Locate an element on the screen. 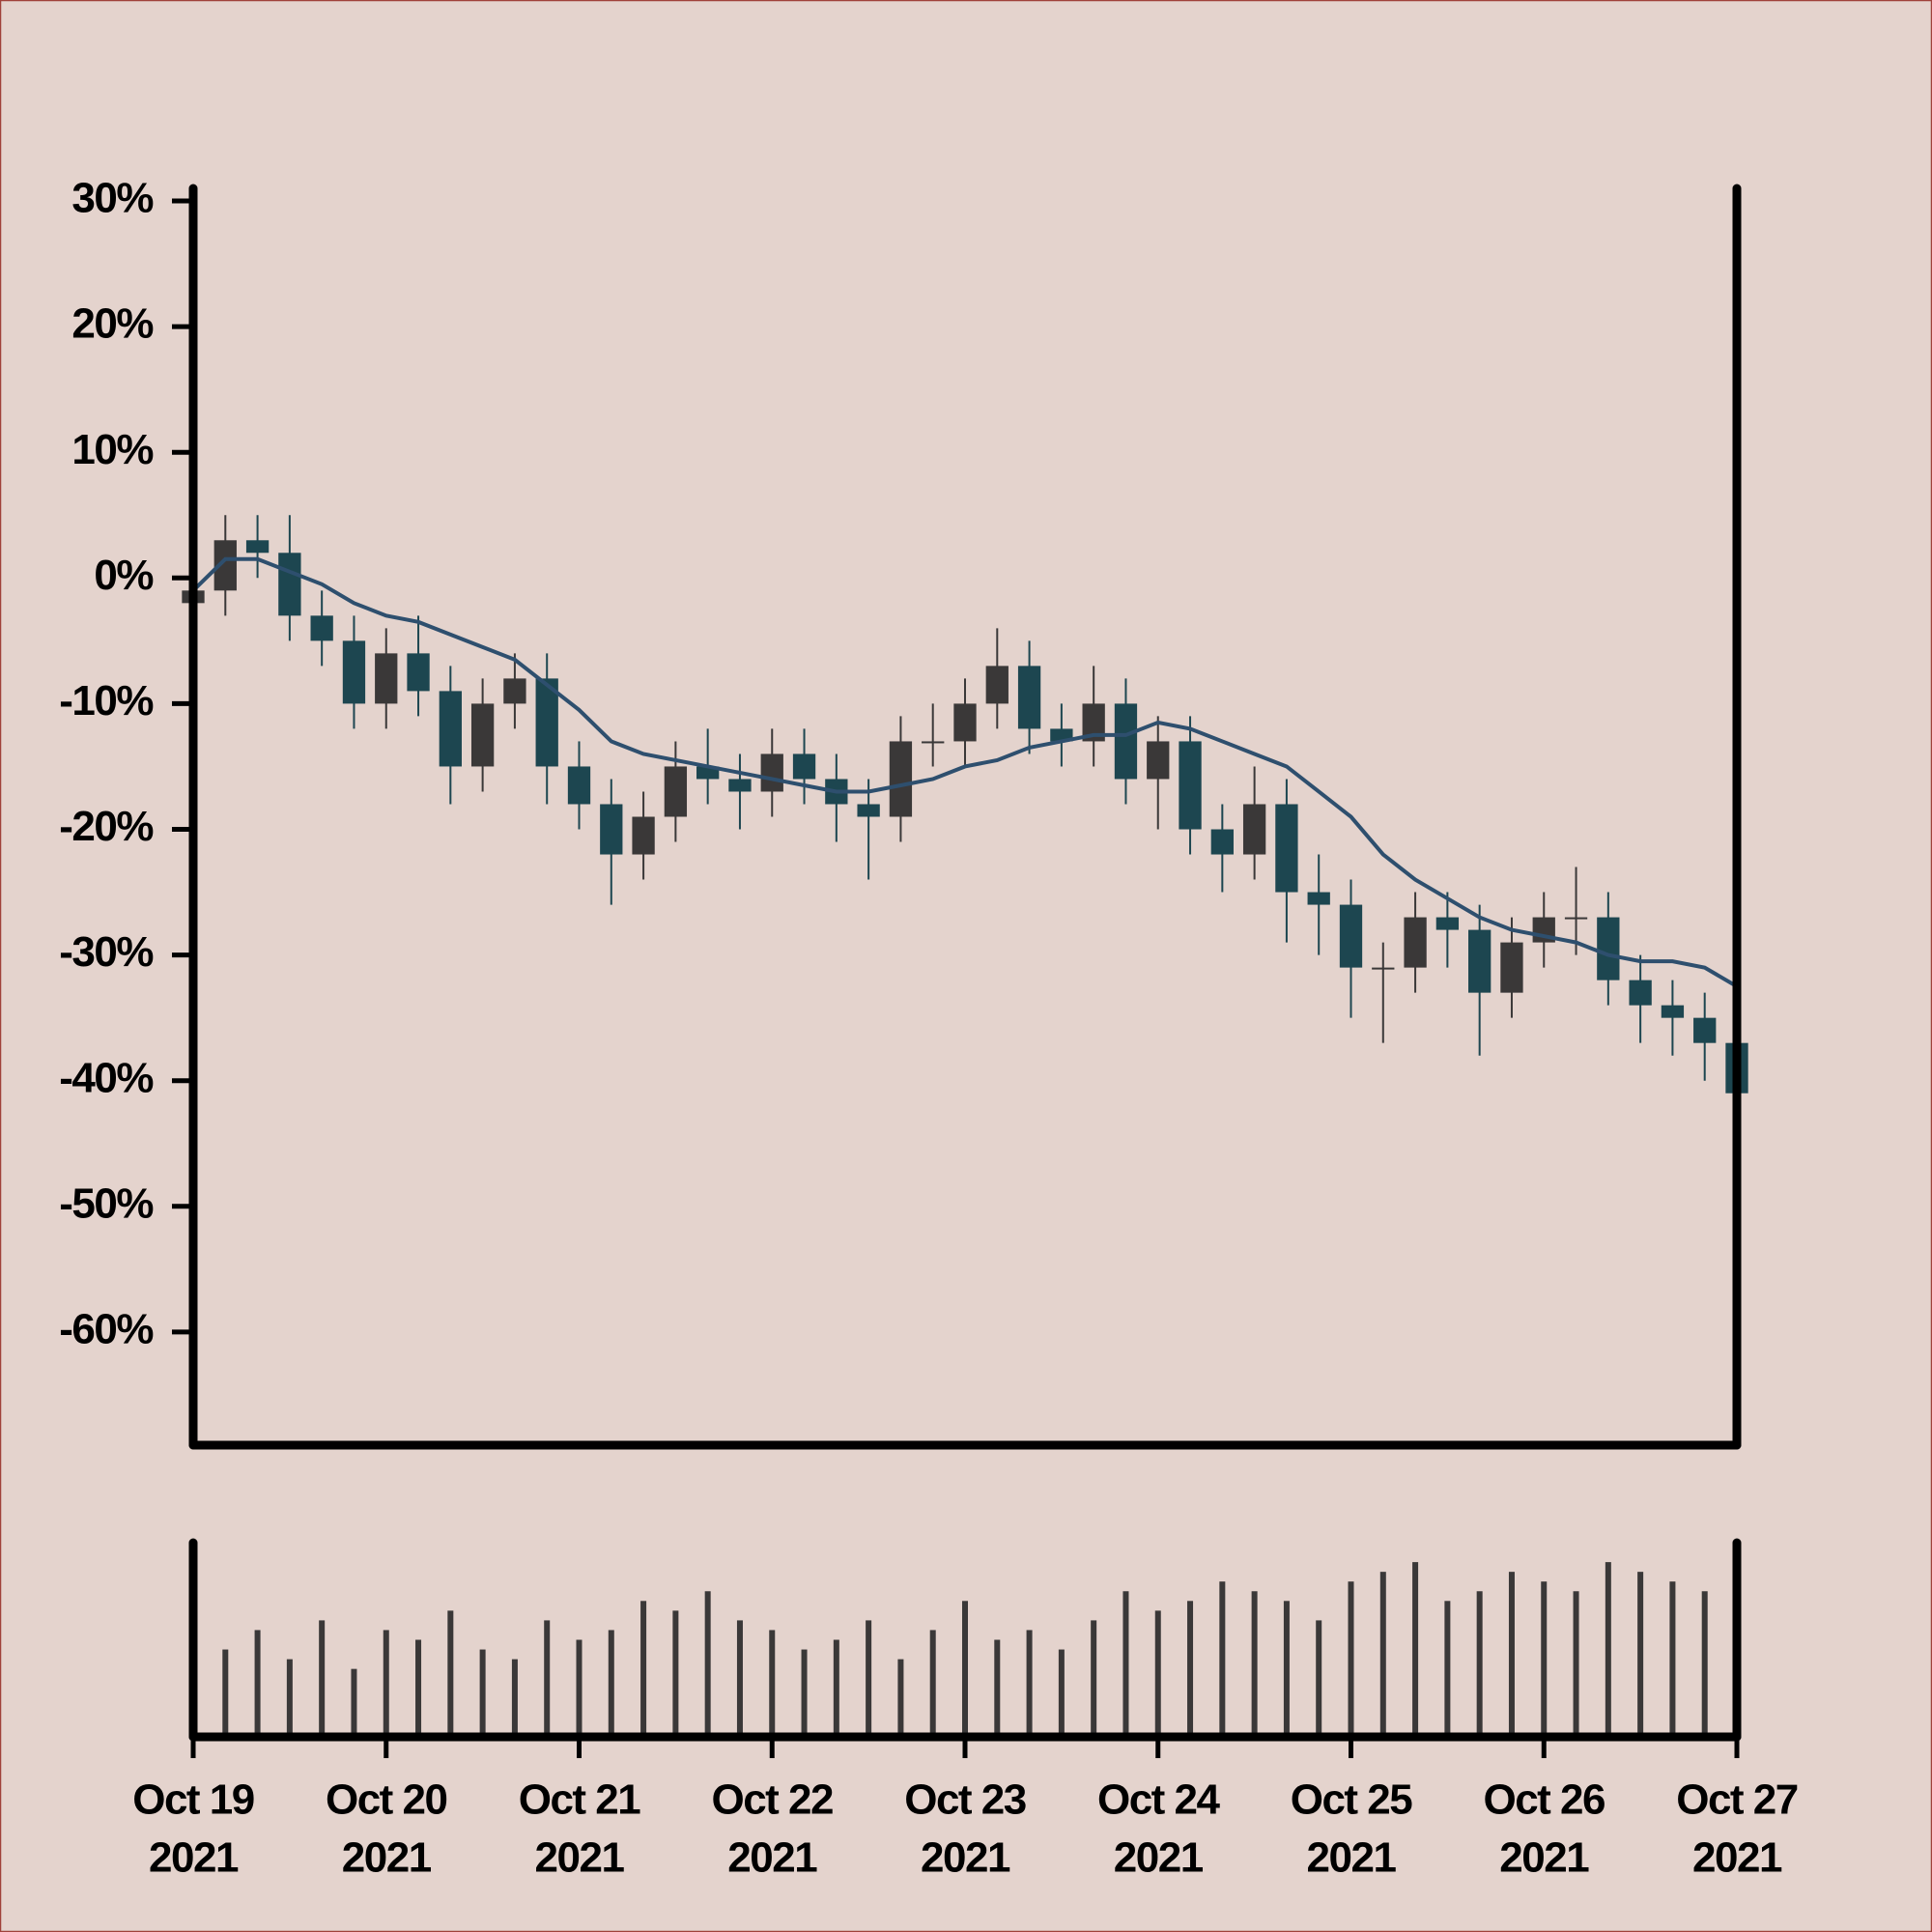 This screenshot has width=1932, height=1932. x-tick-label: Oct 26 is located at coordinates (1544, 1800).